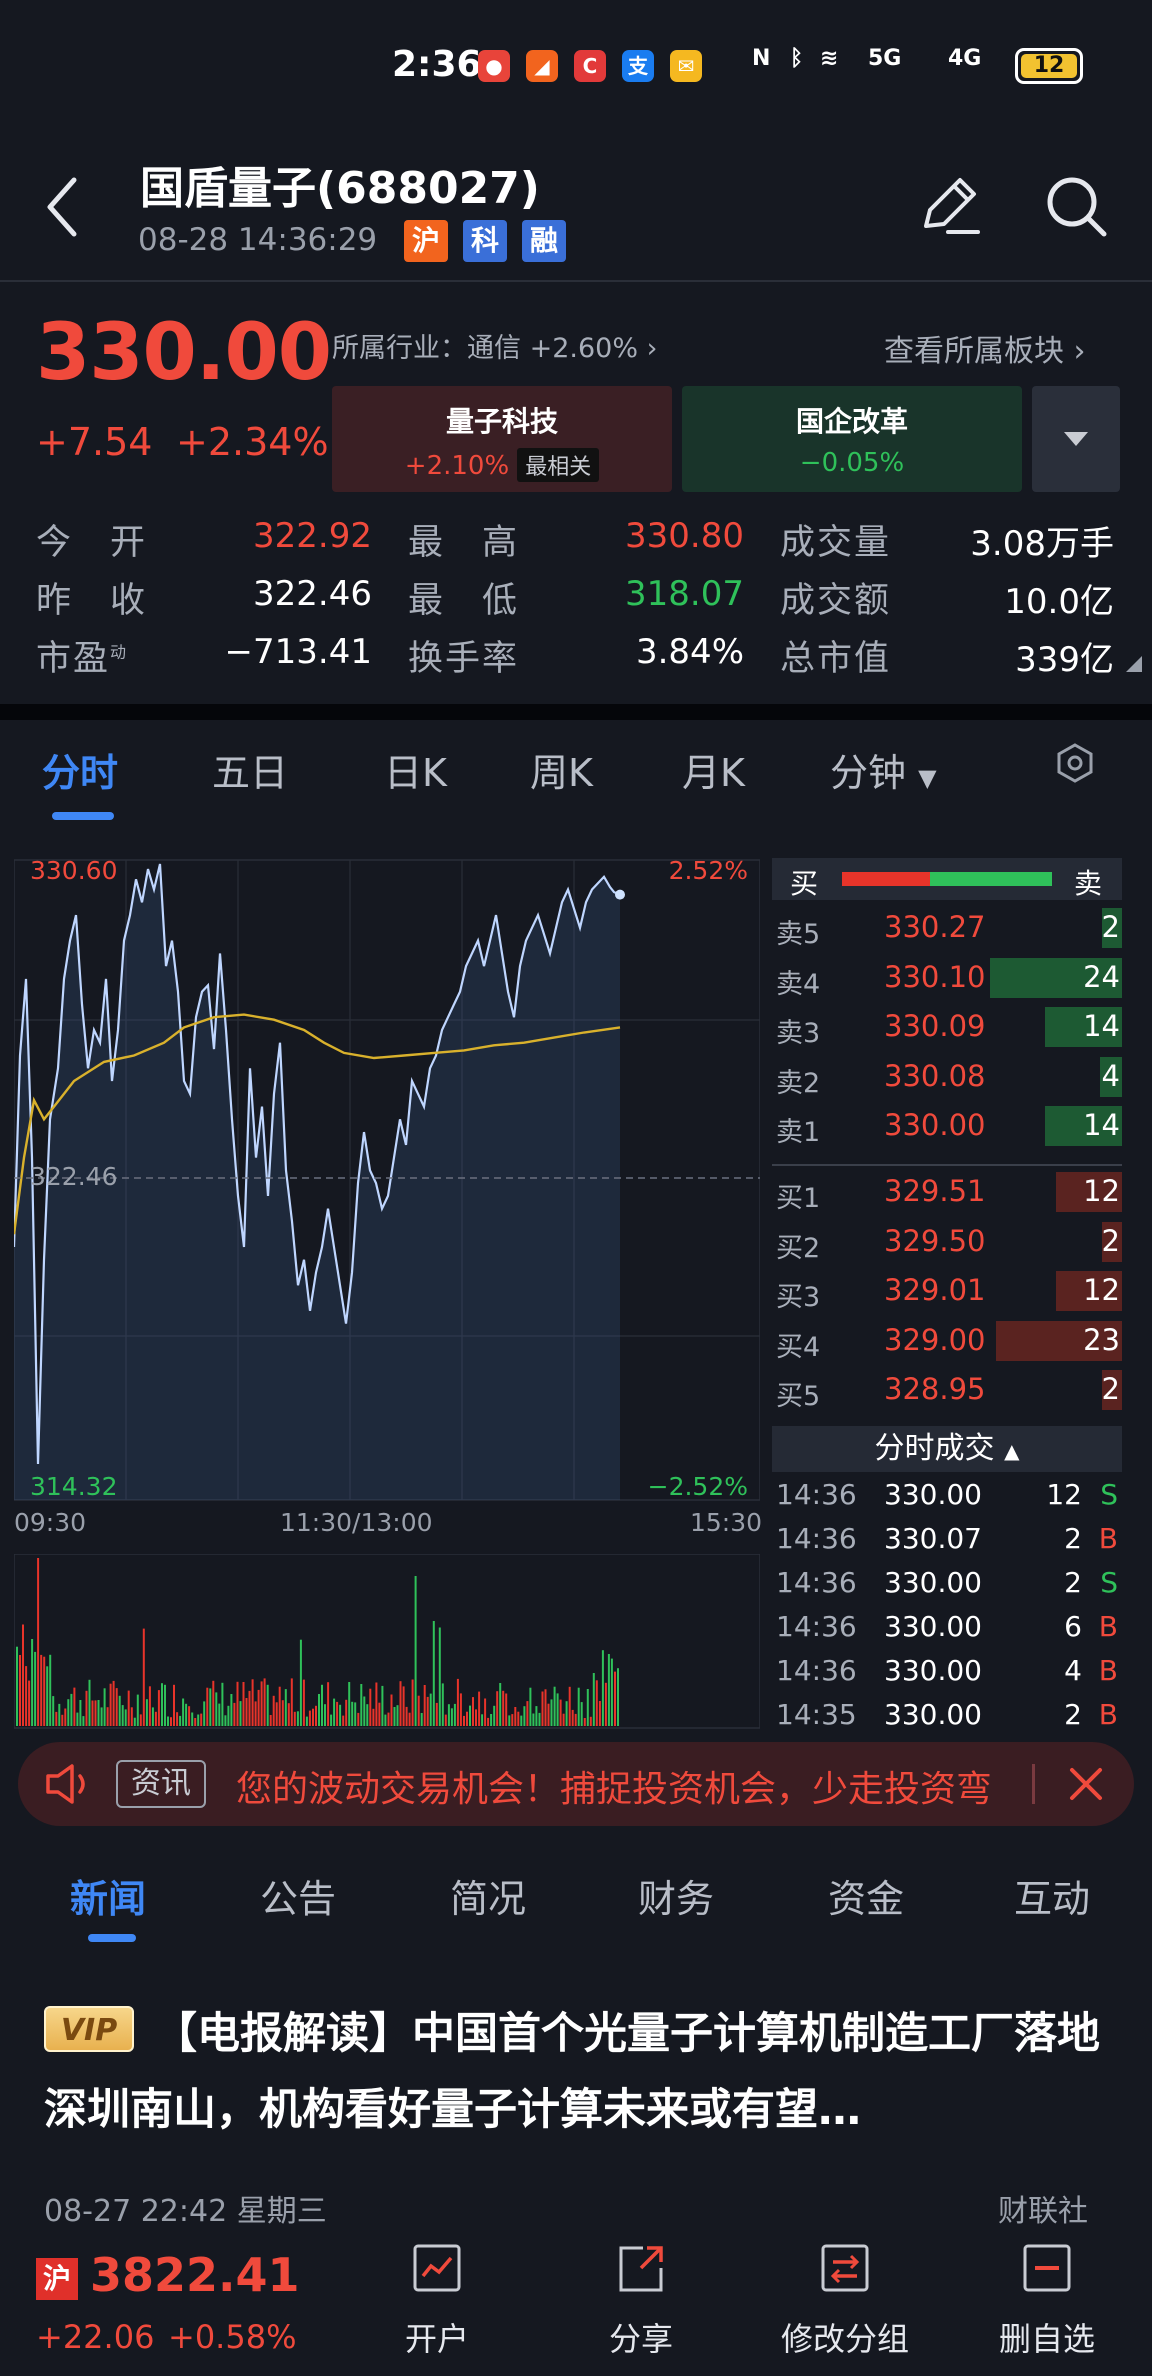 The width and height of the screenshot is (1152, 2376). What do you see at coordinates (638, 66) in the screenshot?
I see `alipay-icon: 支` at bounding box center [638, 66].